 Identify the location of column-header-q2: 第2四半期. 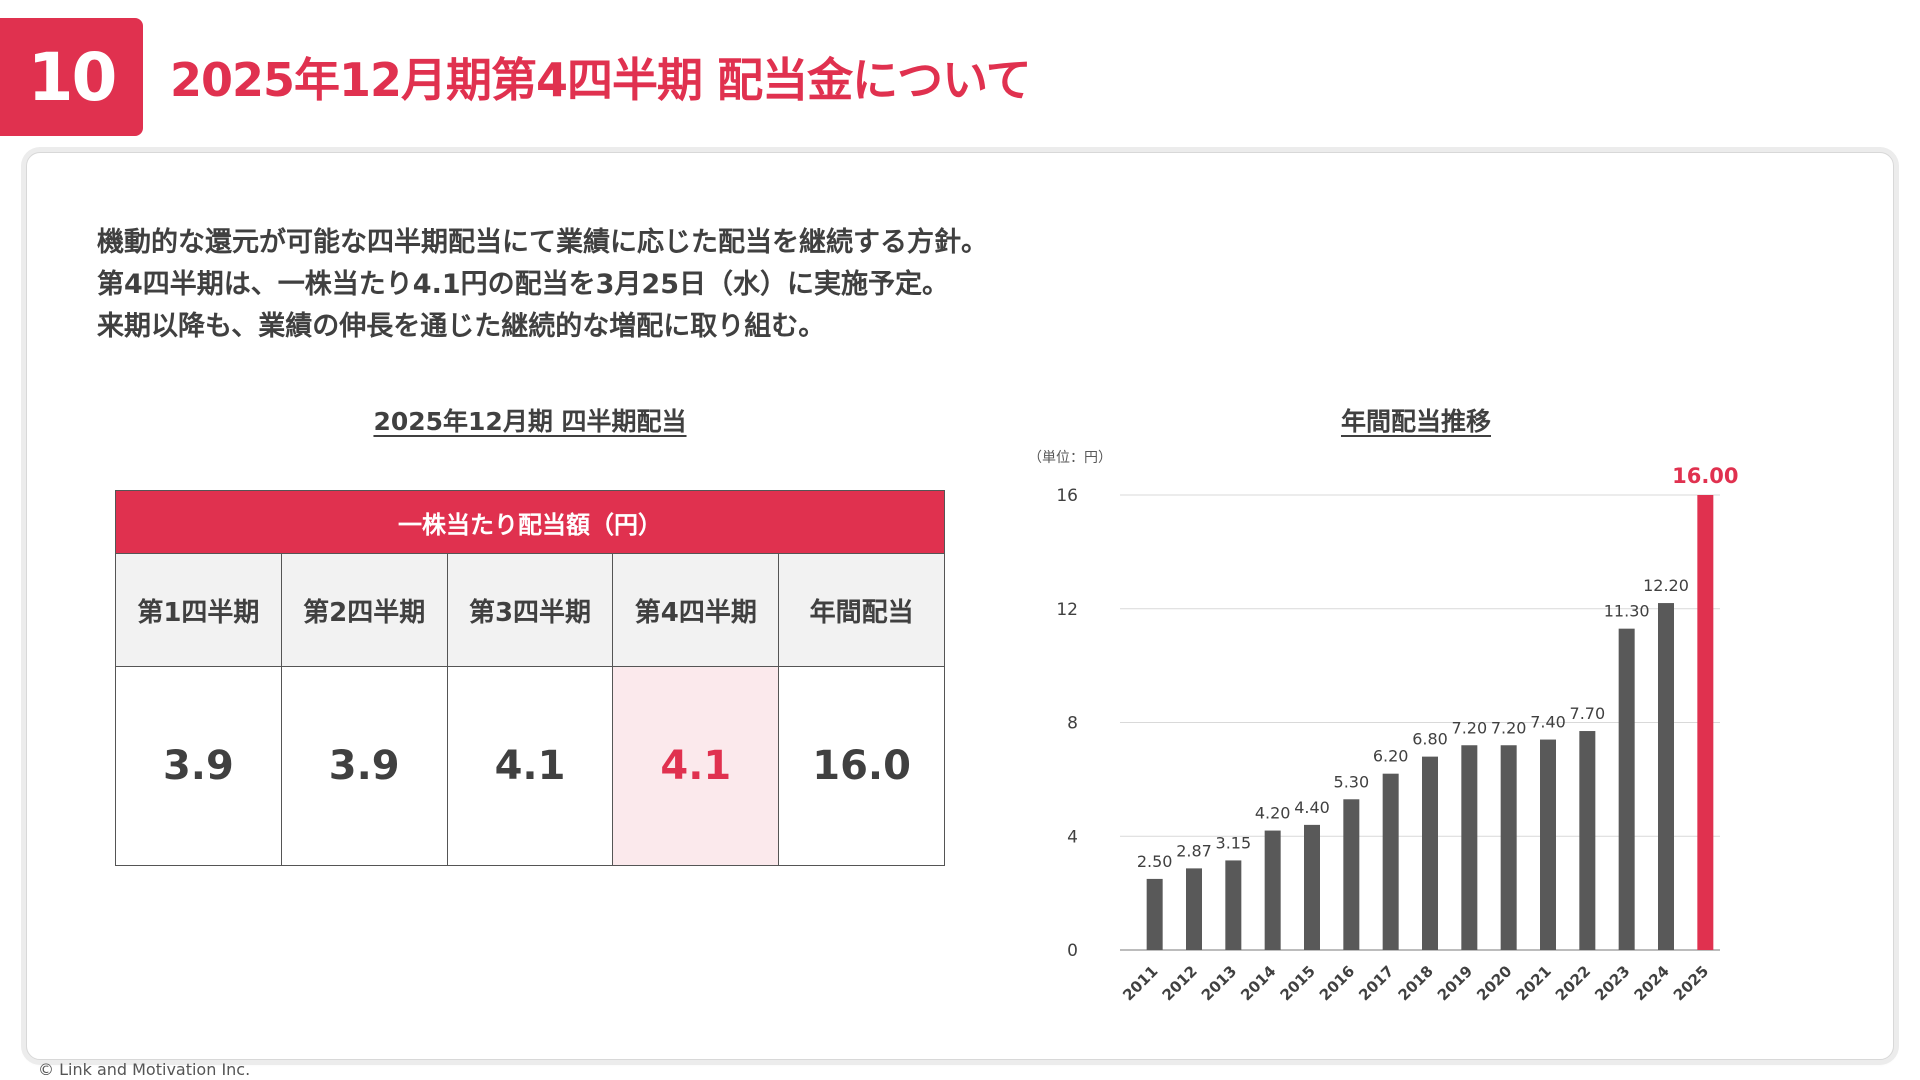
(364, 610).